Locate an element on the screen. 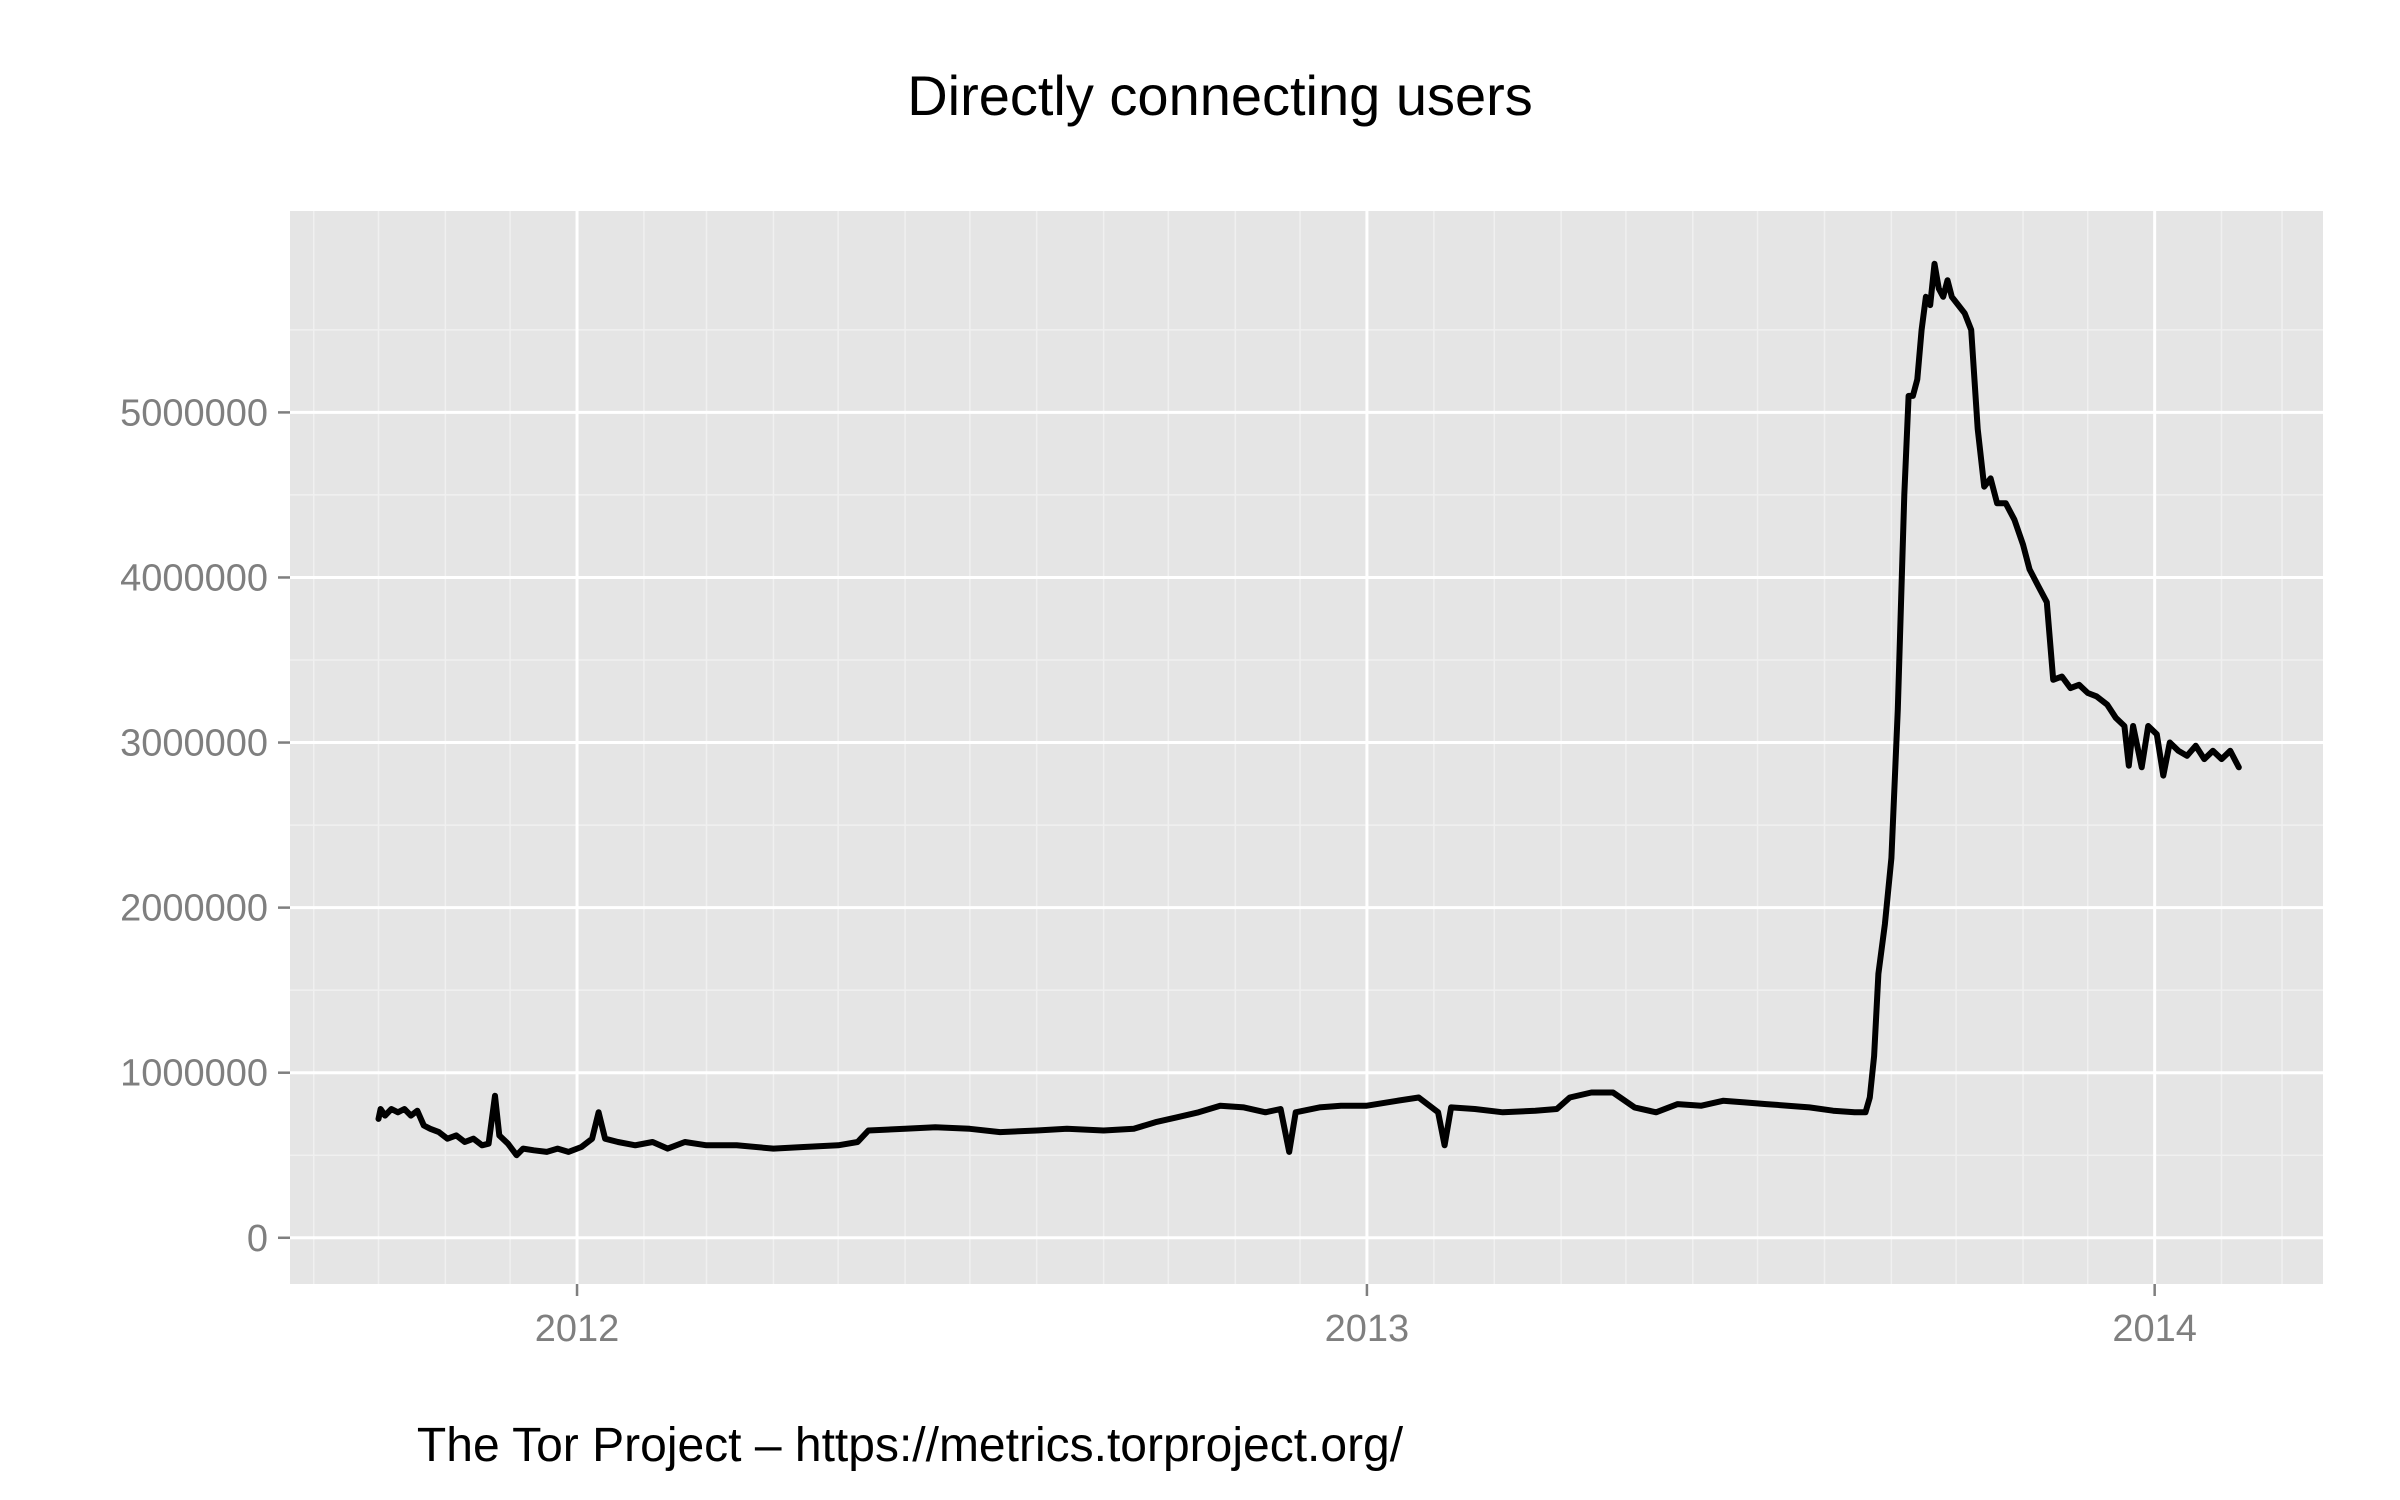  x-tick-label: 2014 is located at coordinates (2154, 1329).